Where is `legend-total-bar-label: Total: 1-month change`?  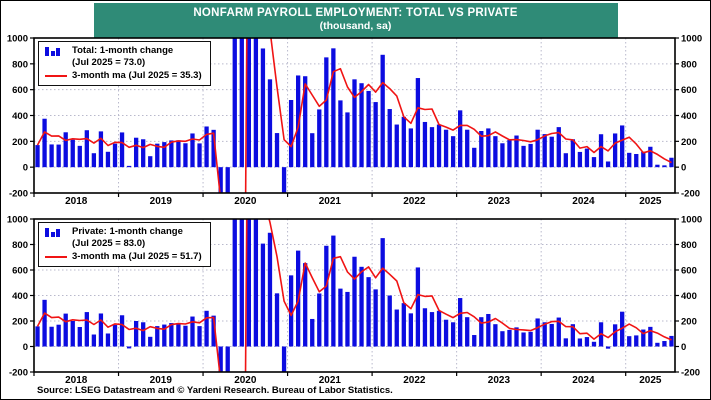
legend-total-bar-label: Total: 1-month change is located at coordinates (123, 50).